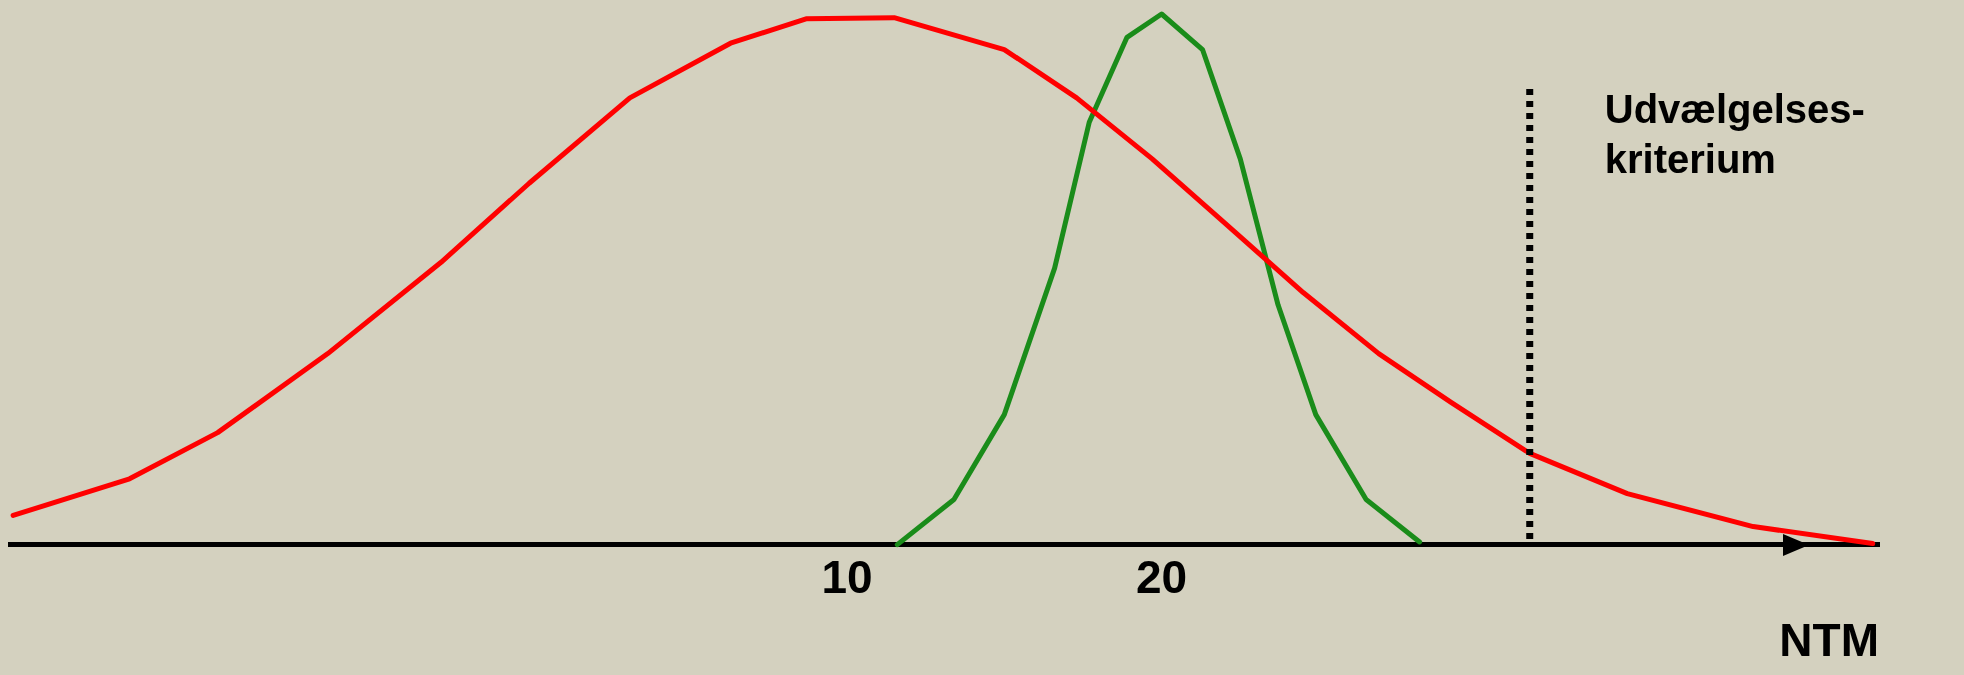 The width and height of the screenshot is (1964, 675). Describe the element at coordinates (1829, 640) in the screenshot. I see `x-axis-title: NTM` at that location.